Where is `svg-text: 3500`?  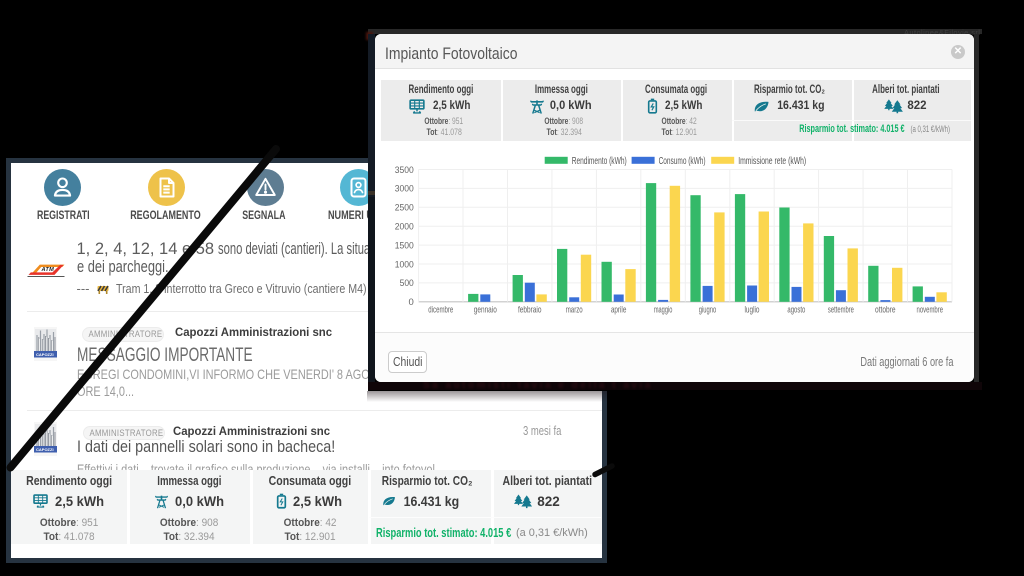 svg-text: 3500 is located at coordinates (404, 170).